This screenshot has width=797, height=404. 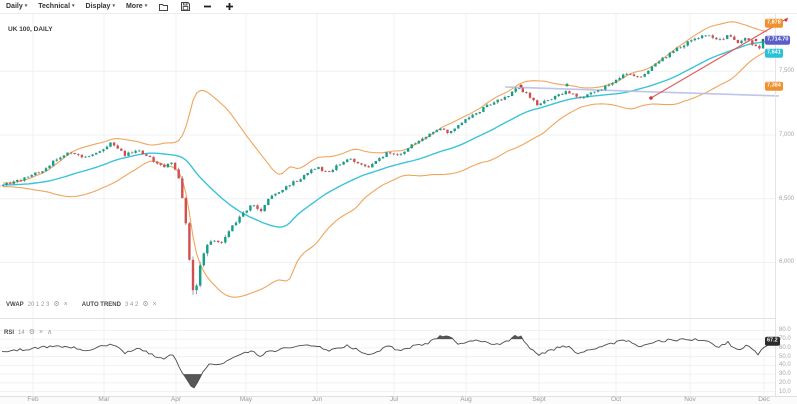 I want to click on upper-band-price-badge: 7,878, so click(x=774, y=23).